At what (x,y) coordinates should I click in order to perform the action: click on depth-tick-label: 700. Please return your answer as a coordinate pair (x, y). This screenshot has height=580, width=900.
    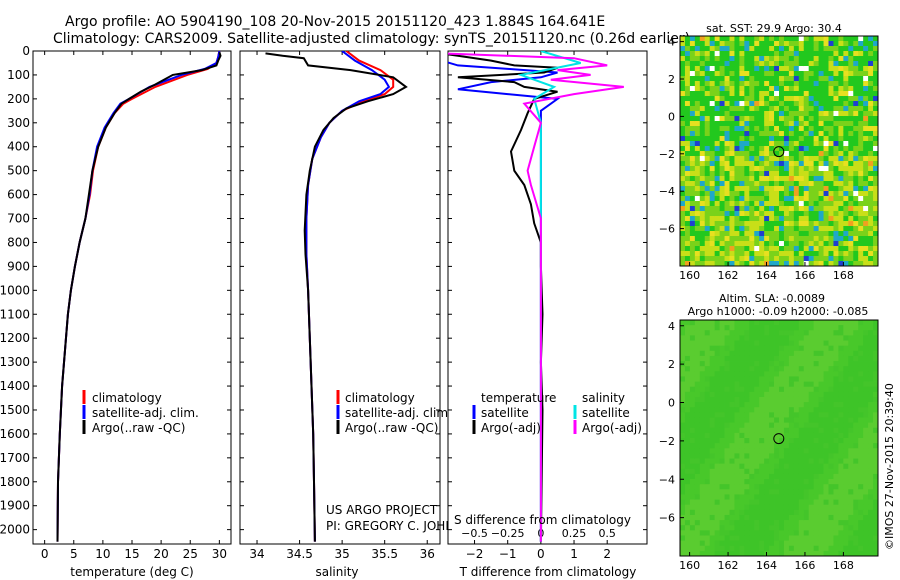
    Looking at the image, I should click on (18, 219).